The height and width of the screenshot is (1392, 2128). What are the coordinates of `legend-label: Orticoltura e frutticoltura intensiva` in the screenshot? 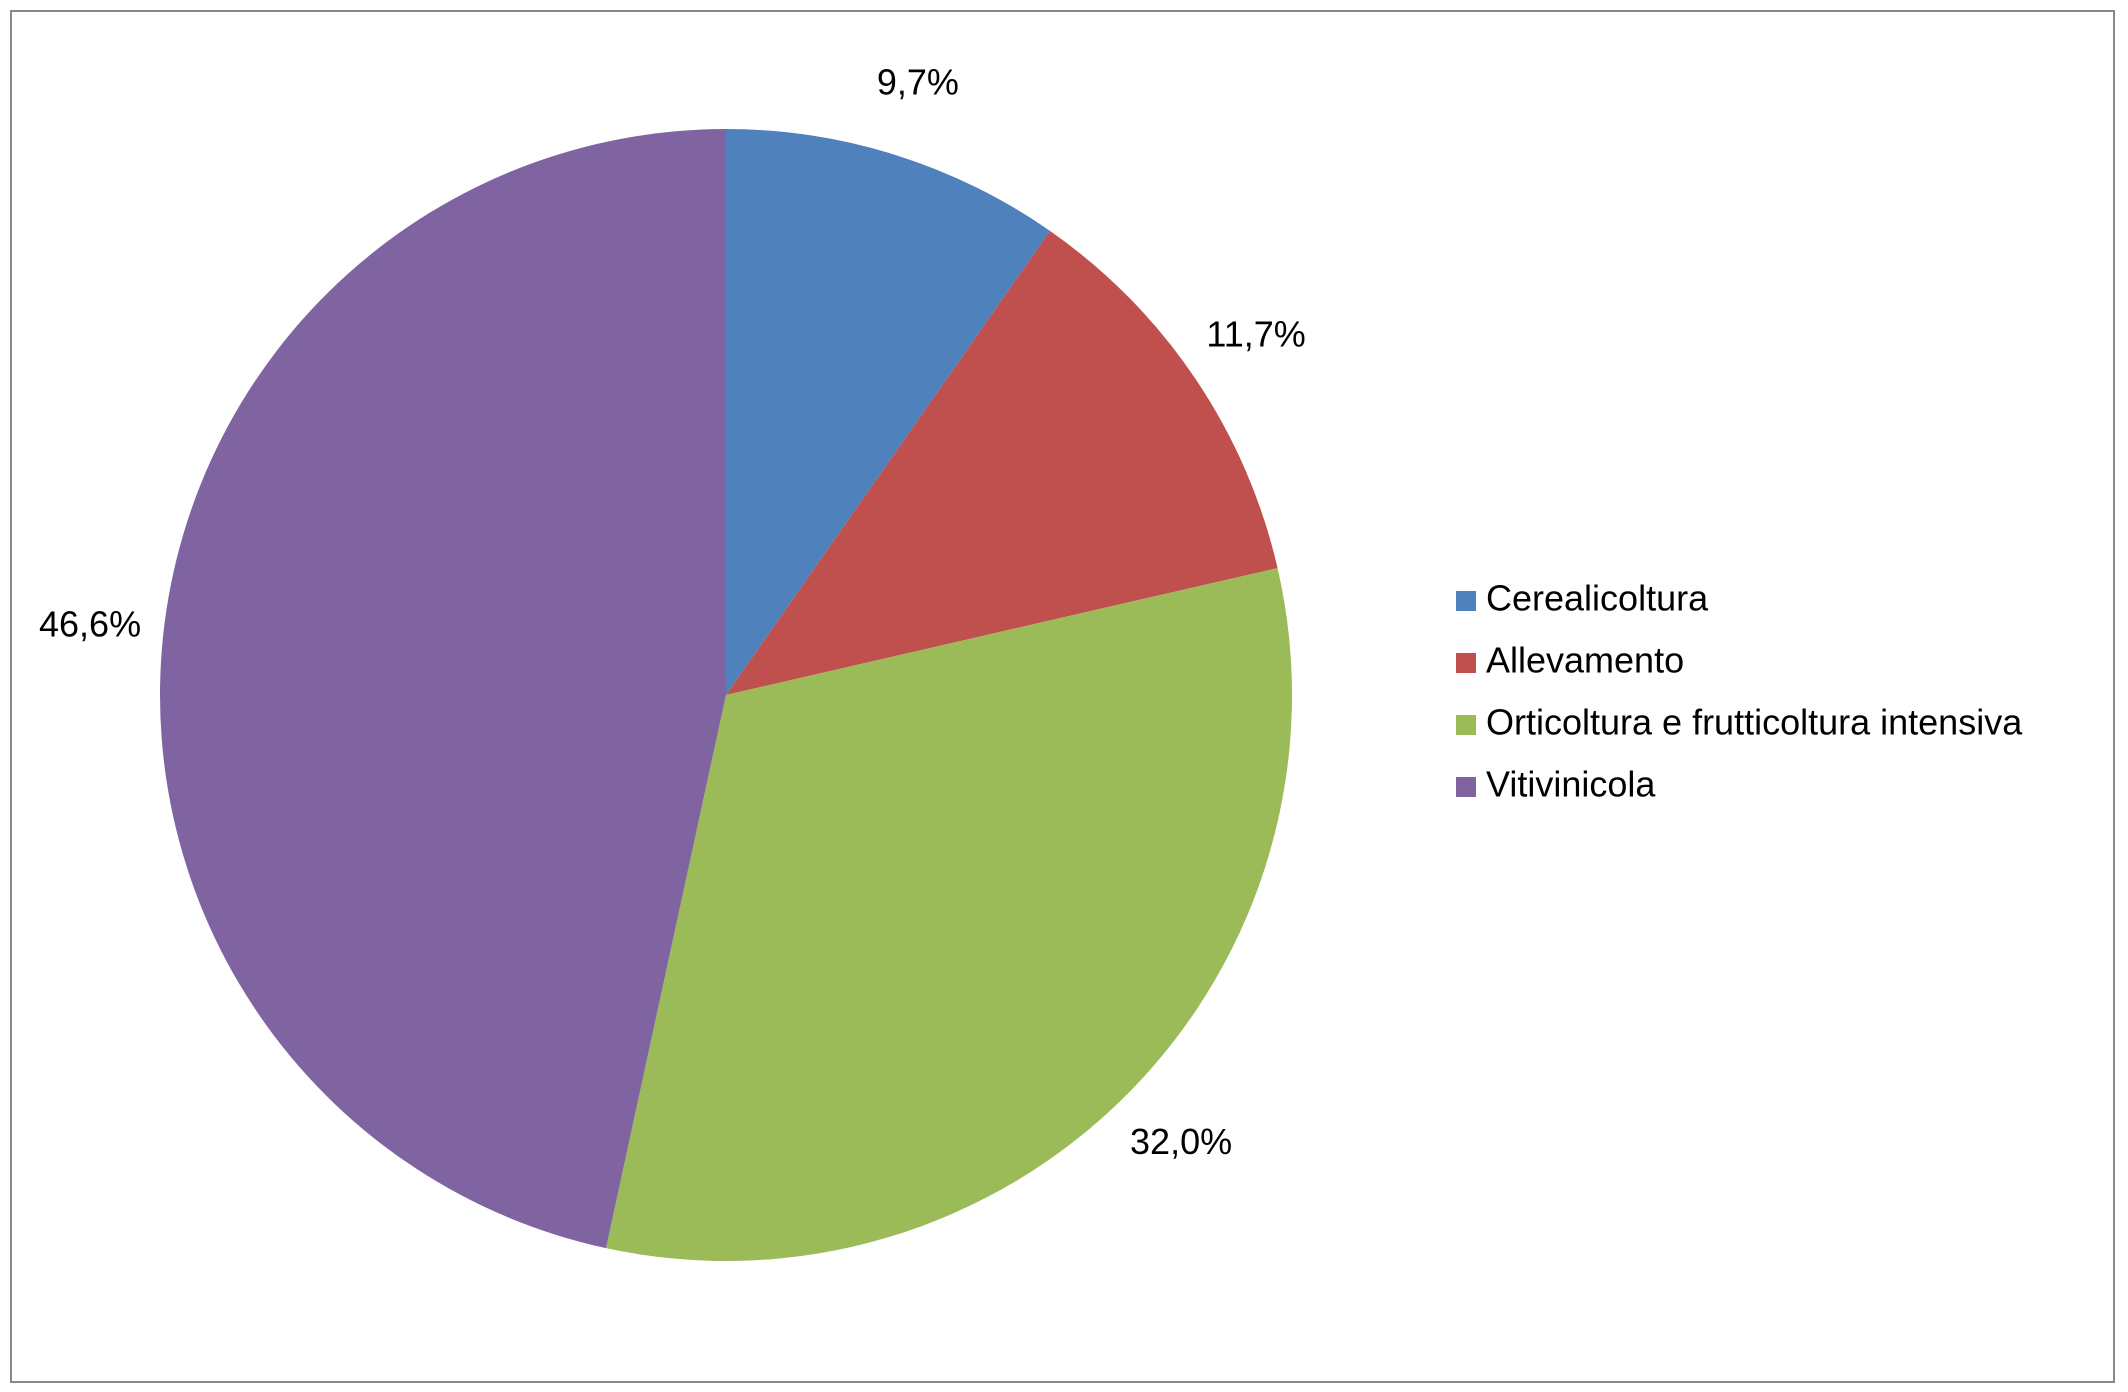 It's located at (1754, 722).